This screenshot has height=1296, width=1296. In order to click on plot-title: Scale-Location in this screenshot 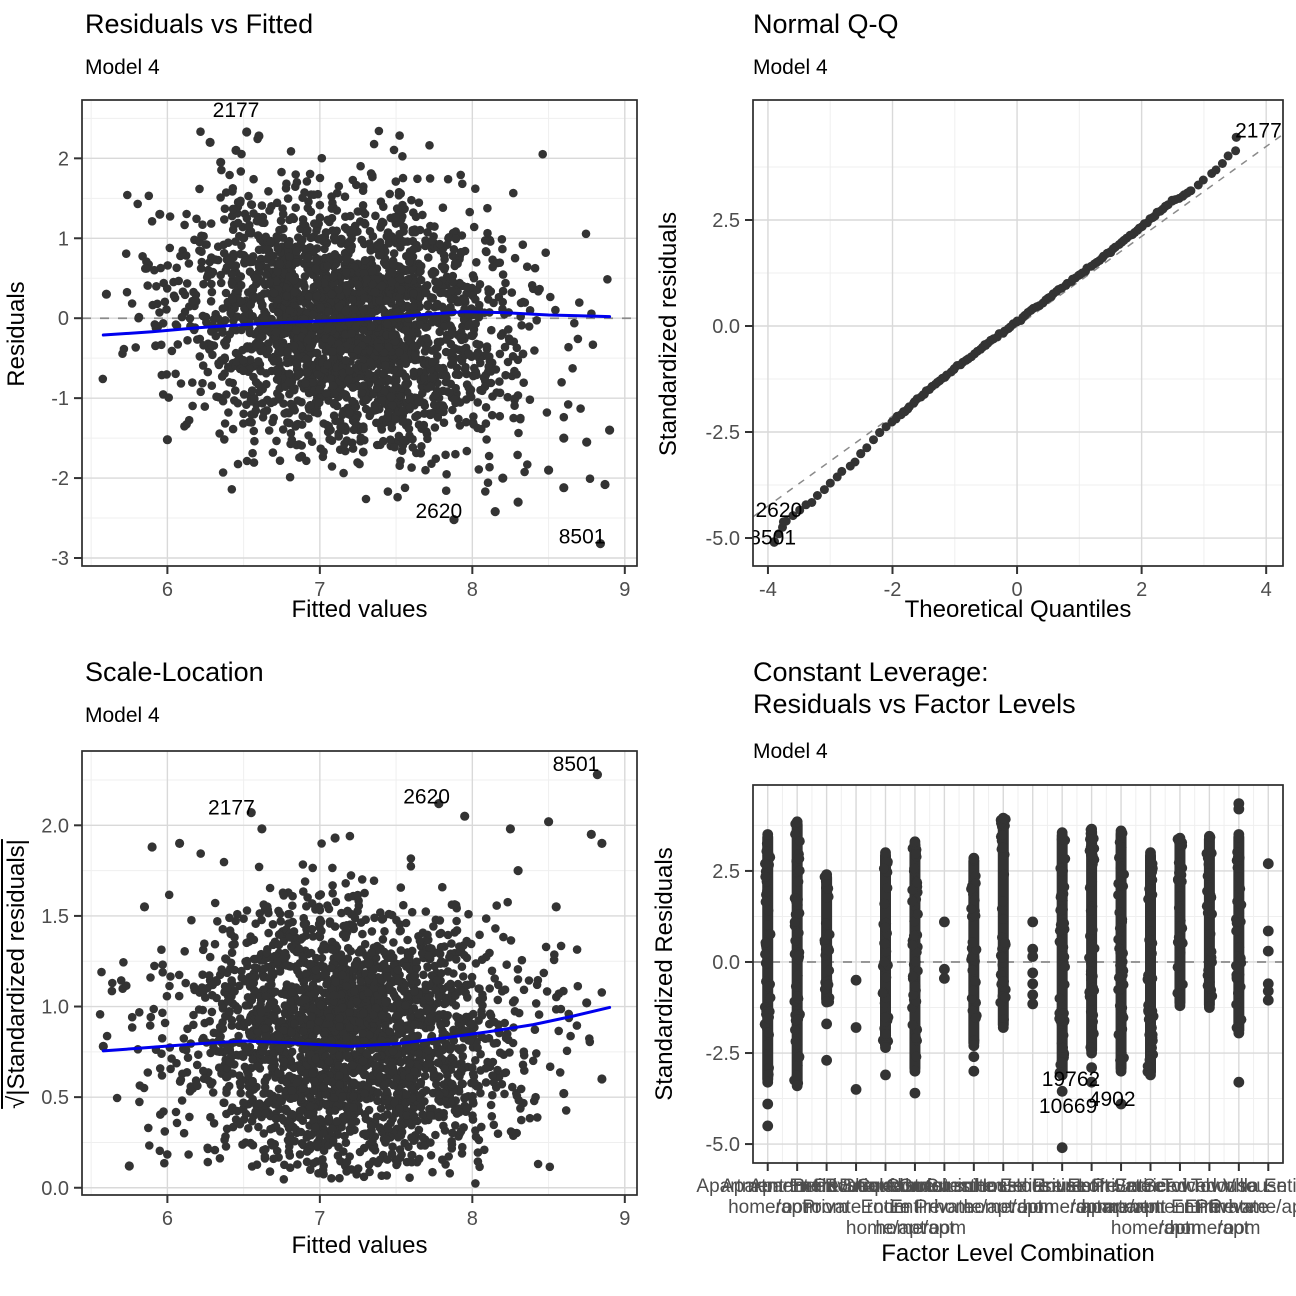, I will do `click(174, 672)`.